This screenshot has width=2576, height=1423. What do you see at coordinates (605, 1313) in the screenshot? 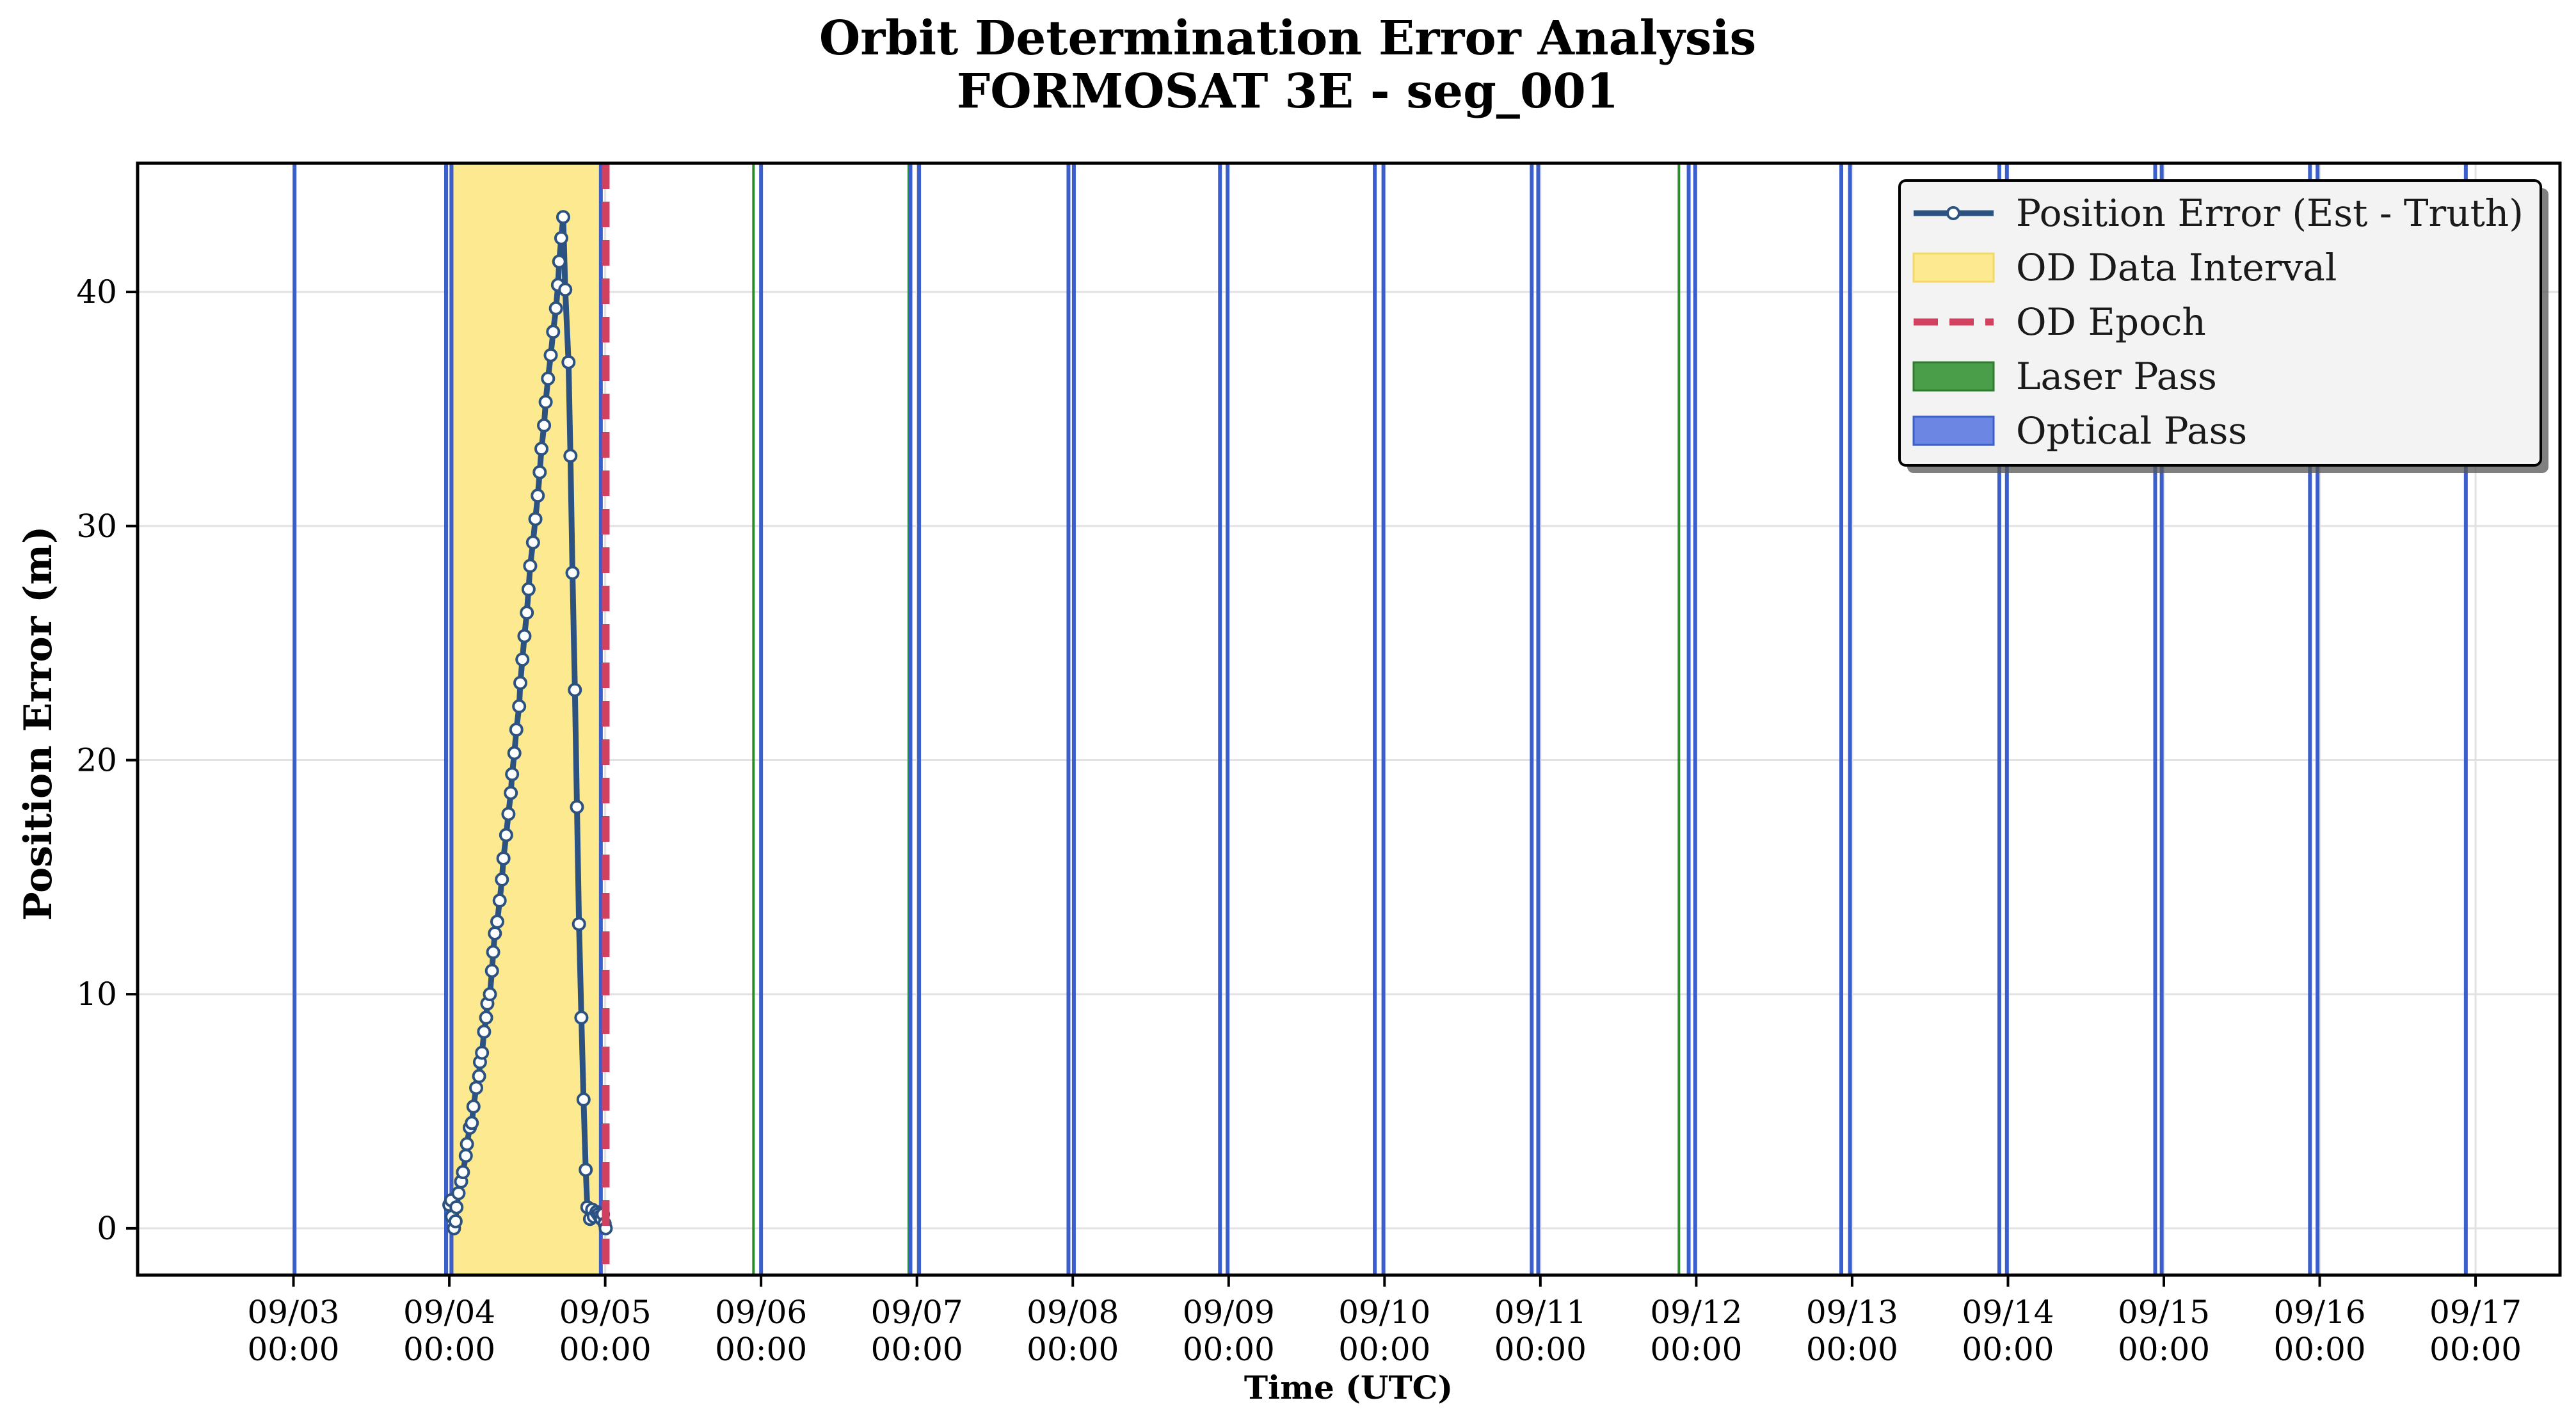
I see `x-tick-label-date: 09/05` at bounding box center [605, 1313].